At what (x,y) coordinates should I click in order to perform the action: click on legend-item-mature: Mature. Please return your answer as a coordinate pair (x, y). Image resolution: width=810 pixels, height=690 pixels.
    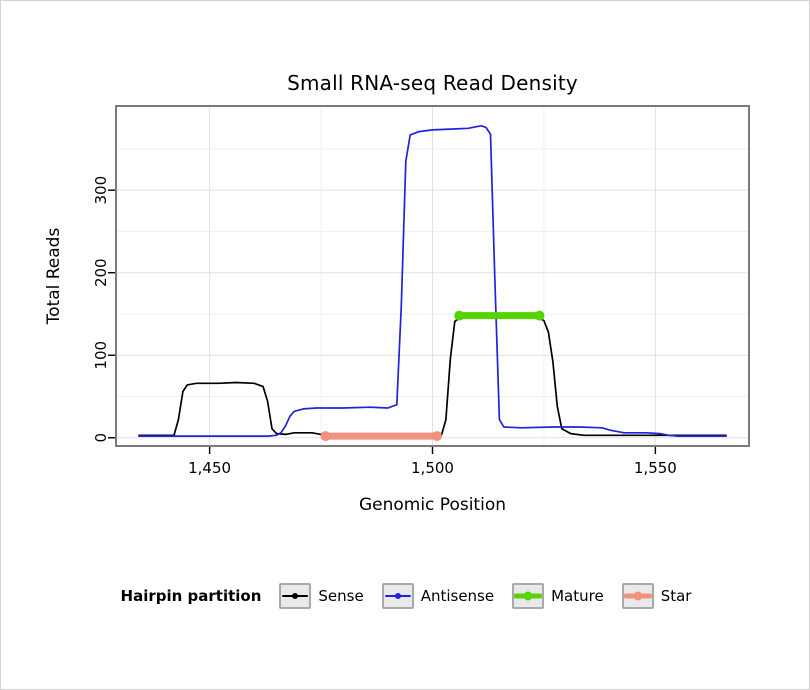
    Looking at the image, I should click on (558, 596).